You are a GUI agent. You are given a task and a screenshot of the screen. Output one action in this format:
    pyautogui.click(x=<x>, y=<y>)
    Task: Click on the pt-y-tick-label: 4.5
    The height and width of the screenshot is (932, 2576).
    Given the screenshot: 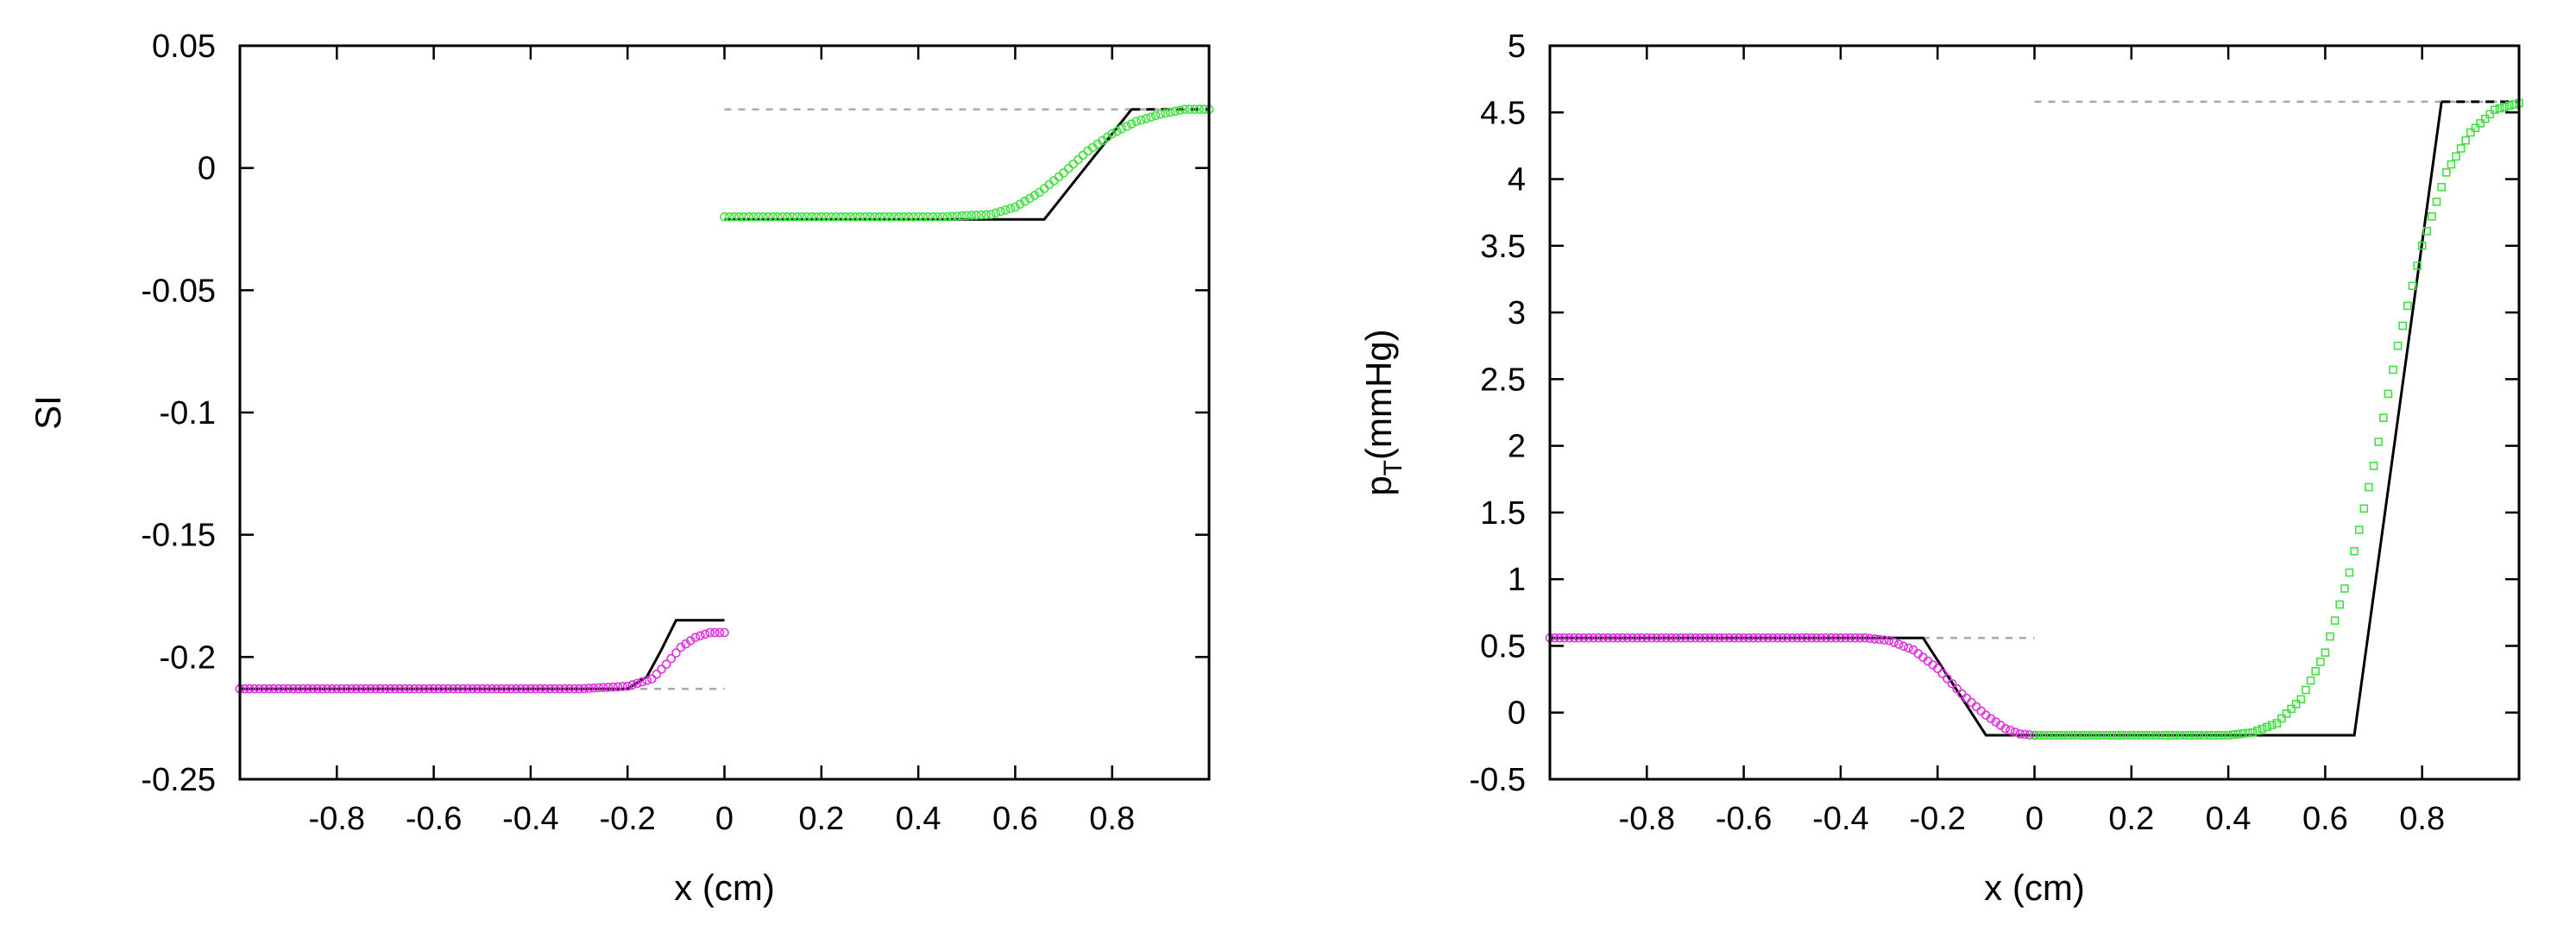 What is the action you would take?
    pyautogui.click(x=1503, y=113)
    